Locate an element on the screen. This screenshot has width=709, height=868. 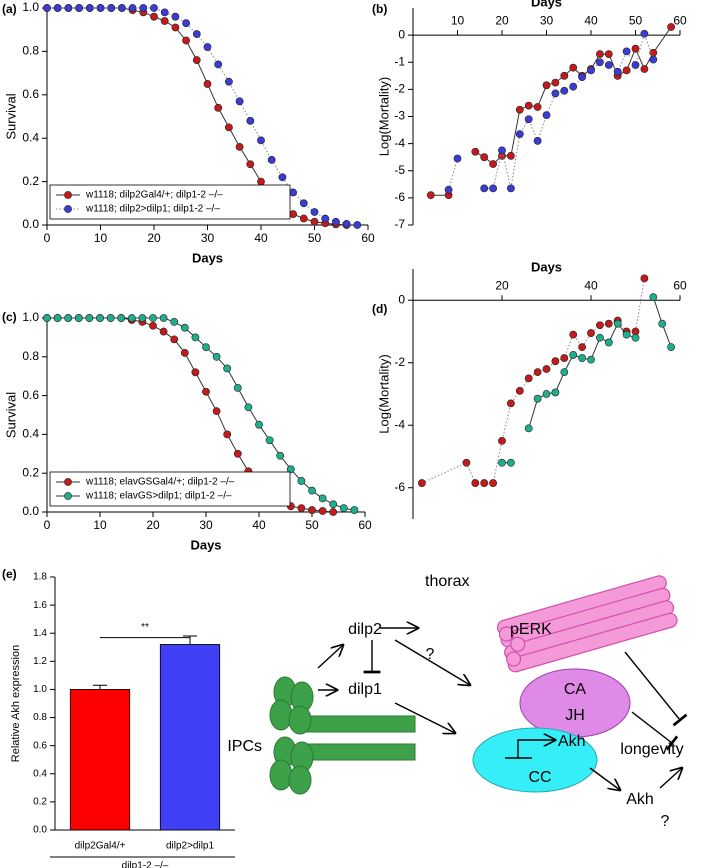
legend-label: w1118; elavGSGal4/+; dilp1-2 –/– is located at coordinates (160, 482).